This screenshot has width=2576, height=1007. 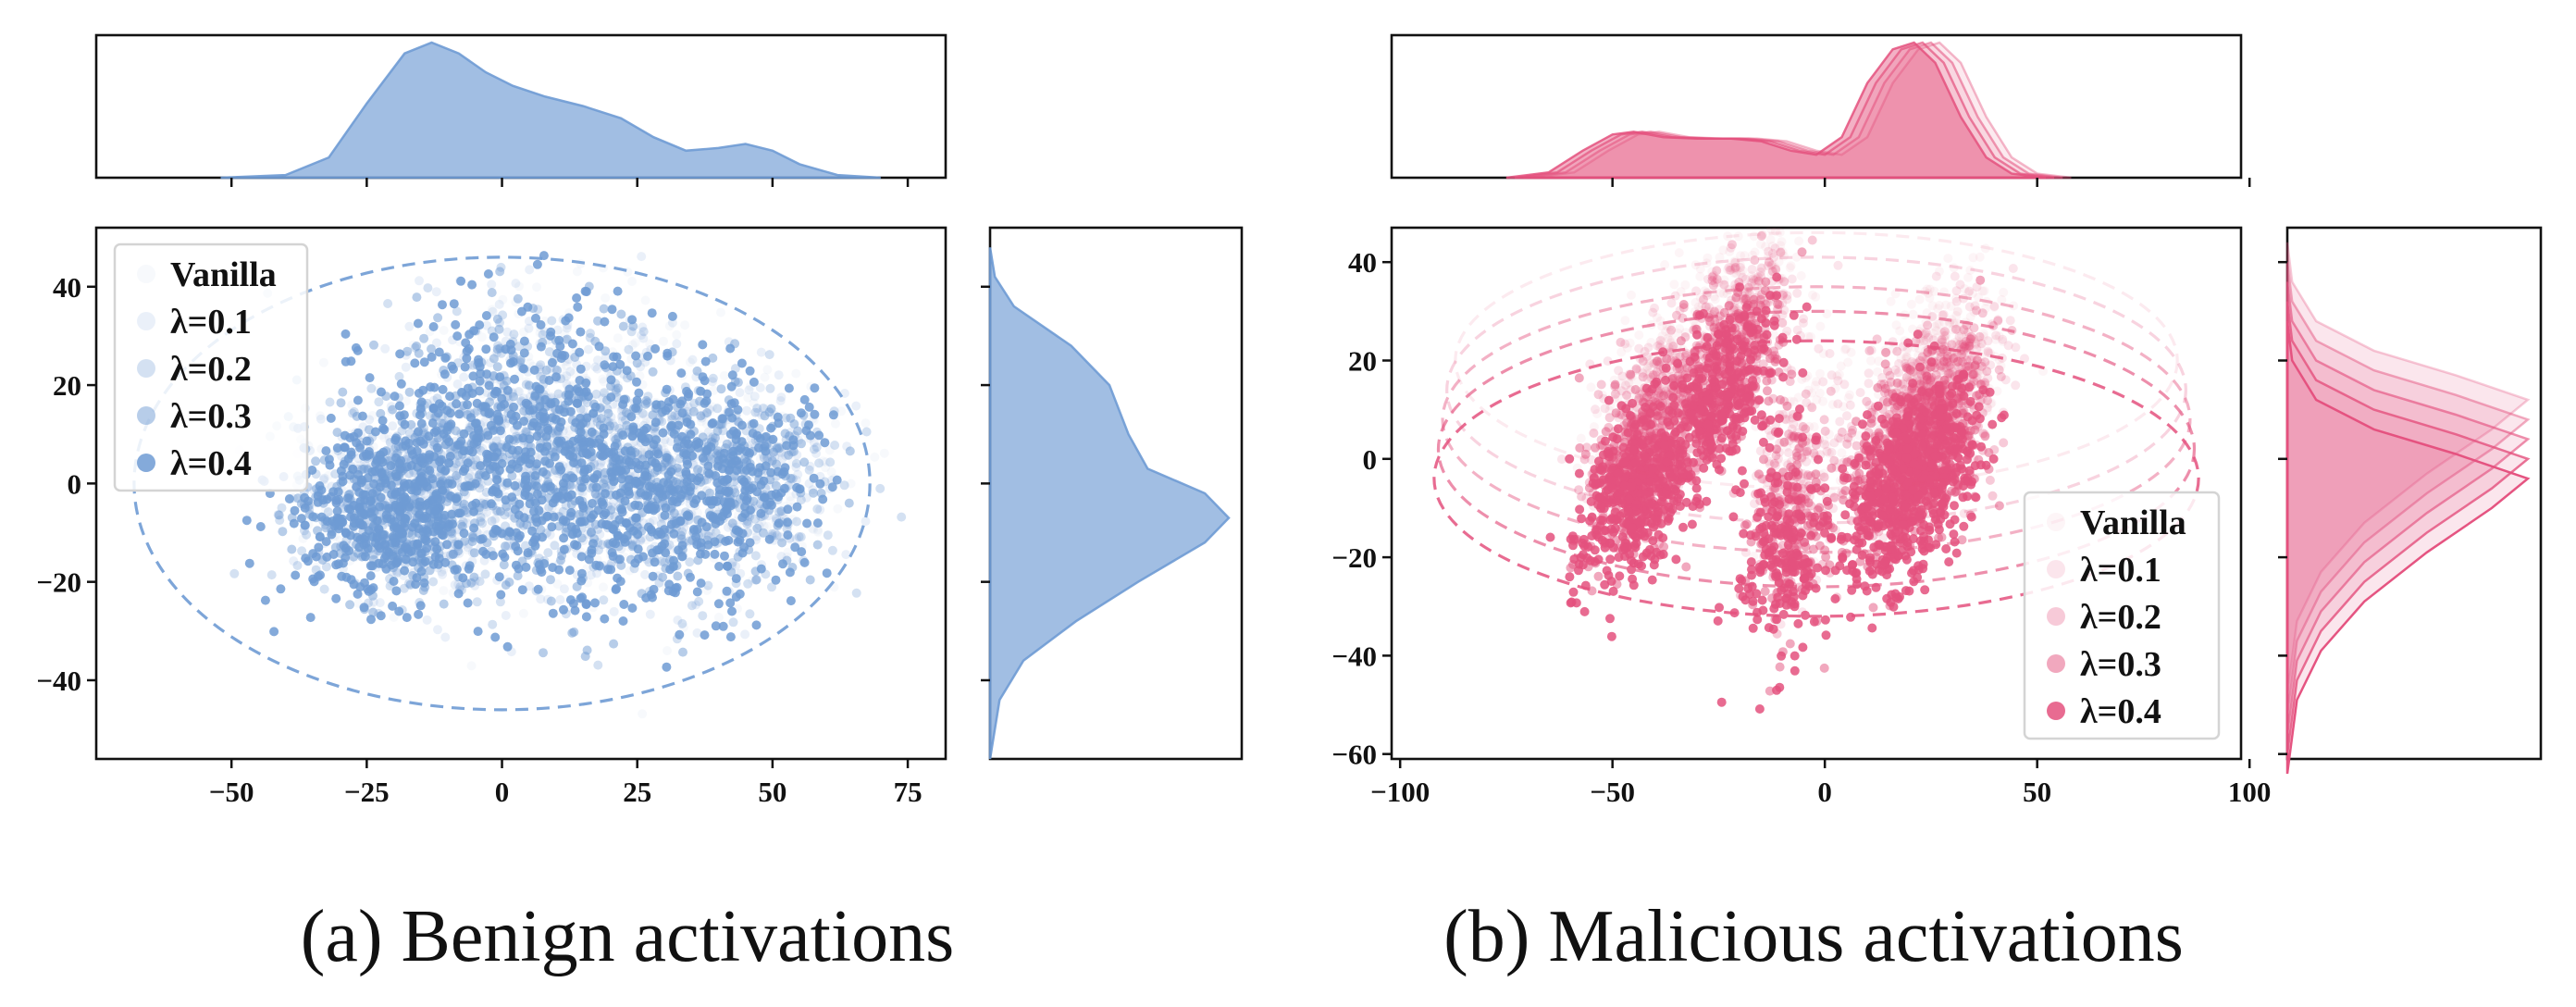 I want to click on marginal-x-density, so click(x=550, y=110).